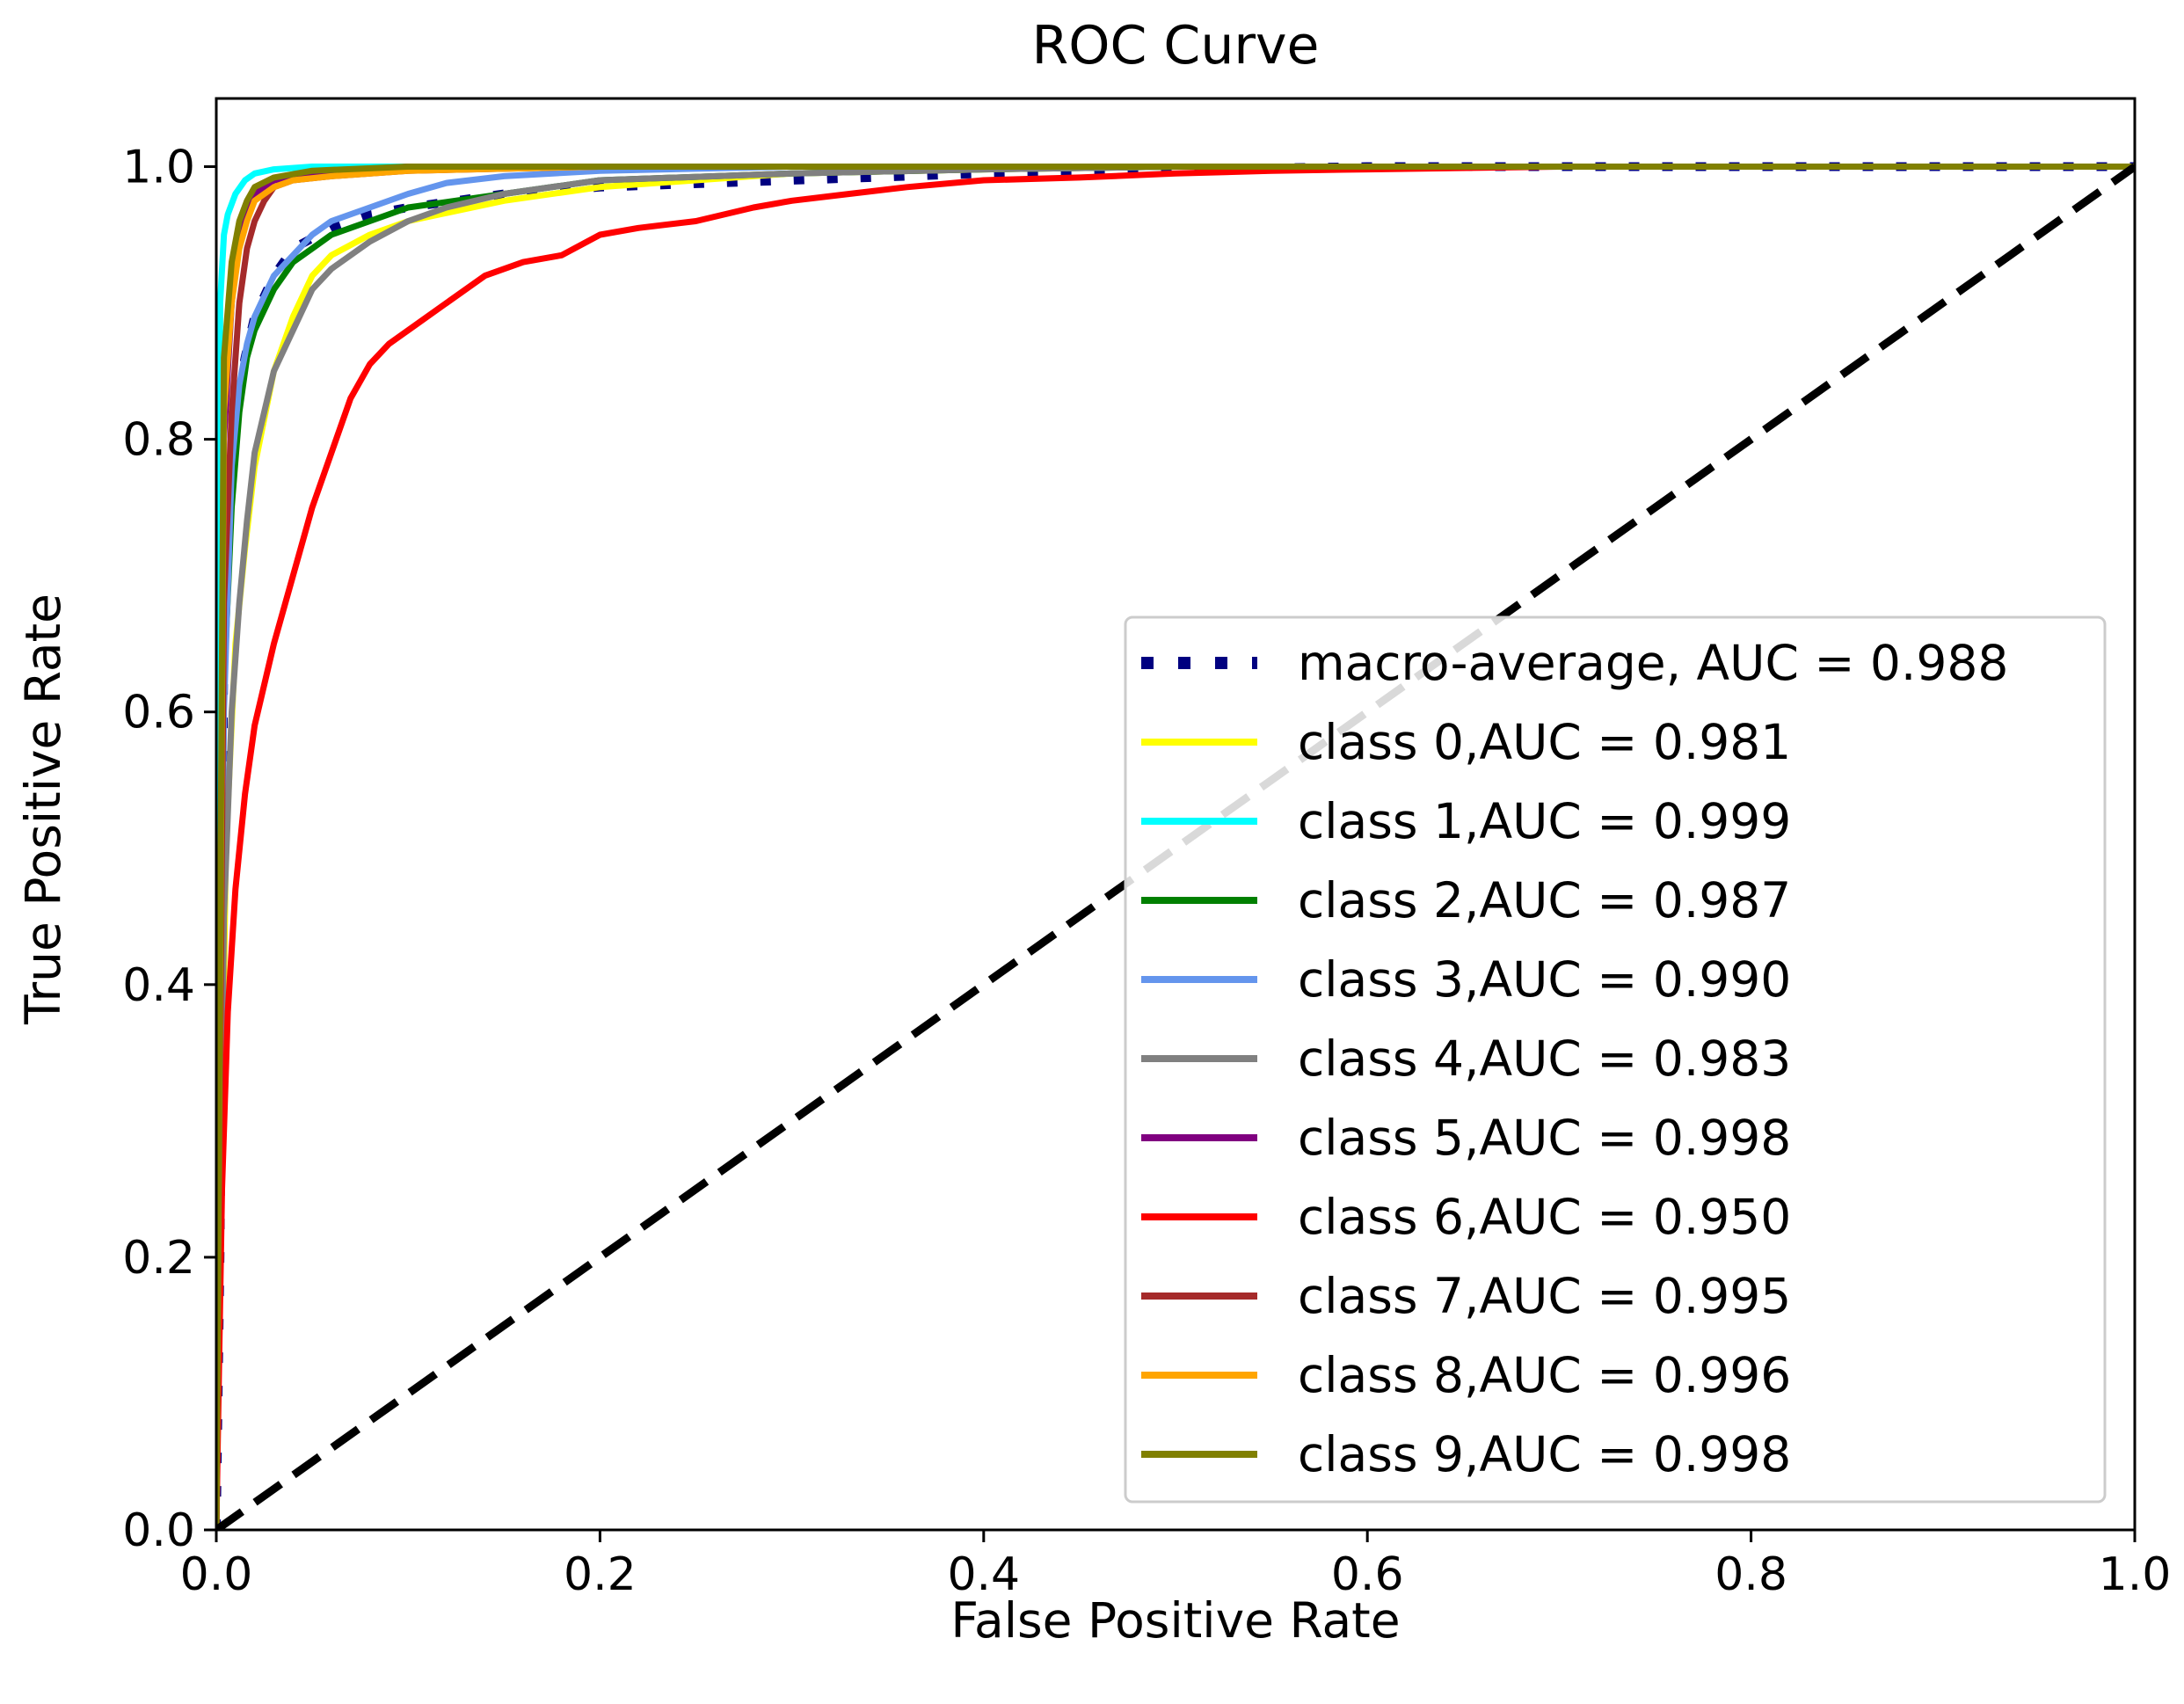 Image resolution: width=2184 pixels, height=1704 pixels. What do you see at coordinates (216, 1574) in the screenshot?
I see `x-tick-label: 0.0` at bounding box center [216, 1574].